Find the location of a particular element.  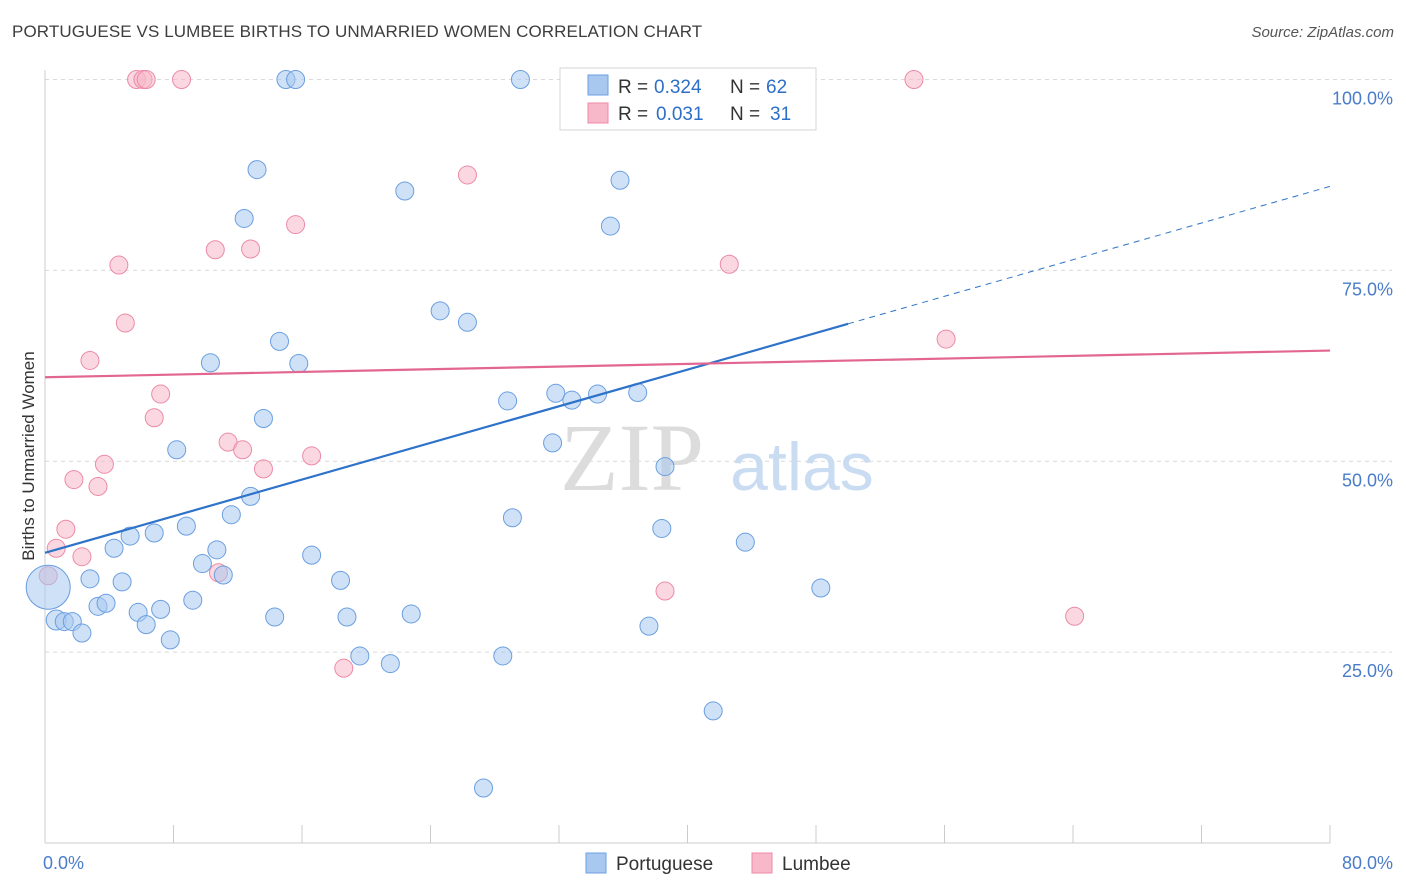

legend-swatch-portuguese is located at coordinates (598, 85).